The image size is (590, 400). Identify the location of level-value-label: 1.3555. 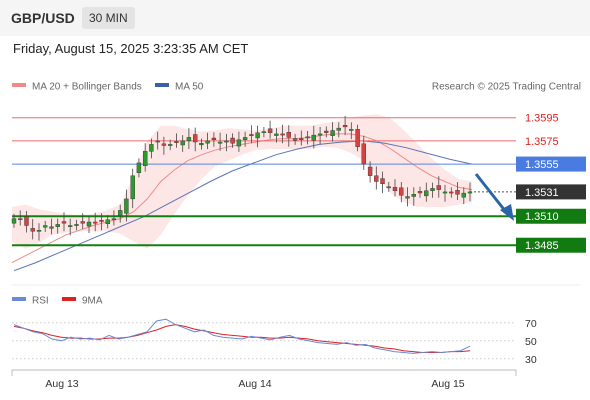
(542, 165).